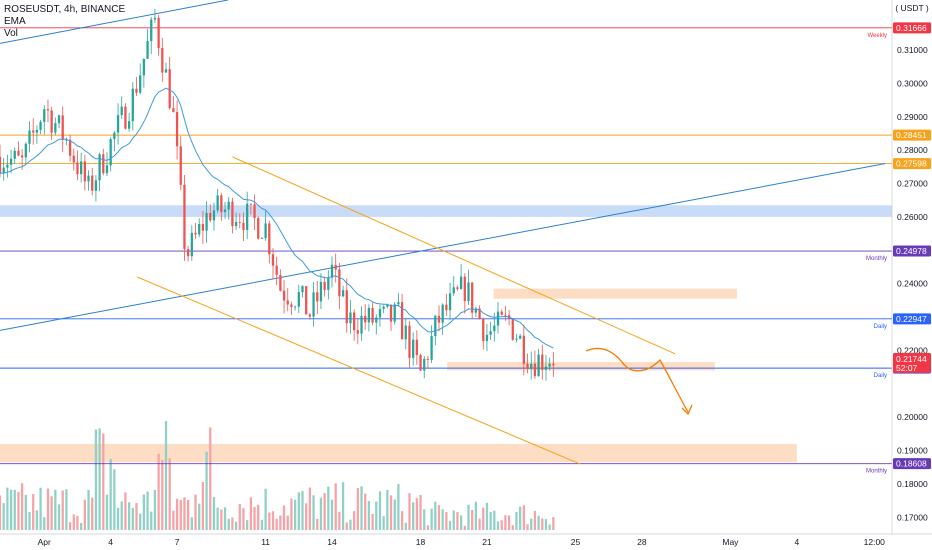 The image size is (932, 550). I want to click on price-tick-label: 0.22000, so click(912, 350).